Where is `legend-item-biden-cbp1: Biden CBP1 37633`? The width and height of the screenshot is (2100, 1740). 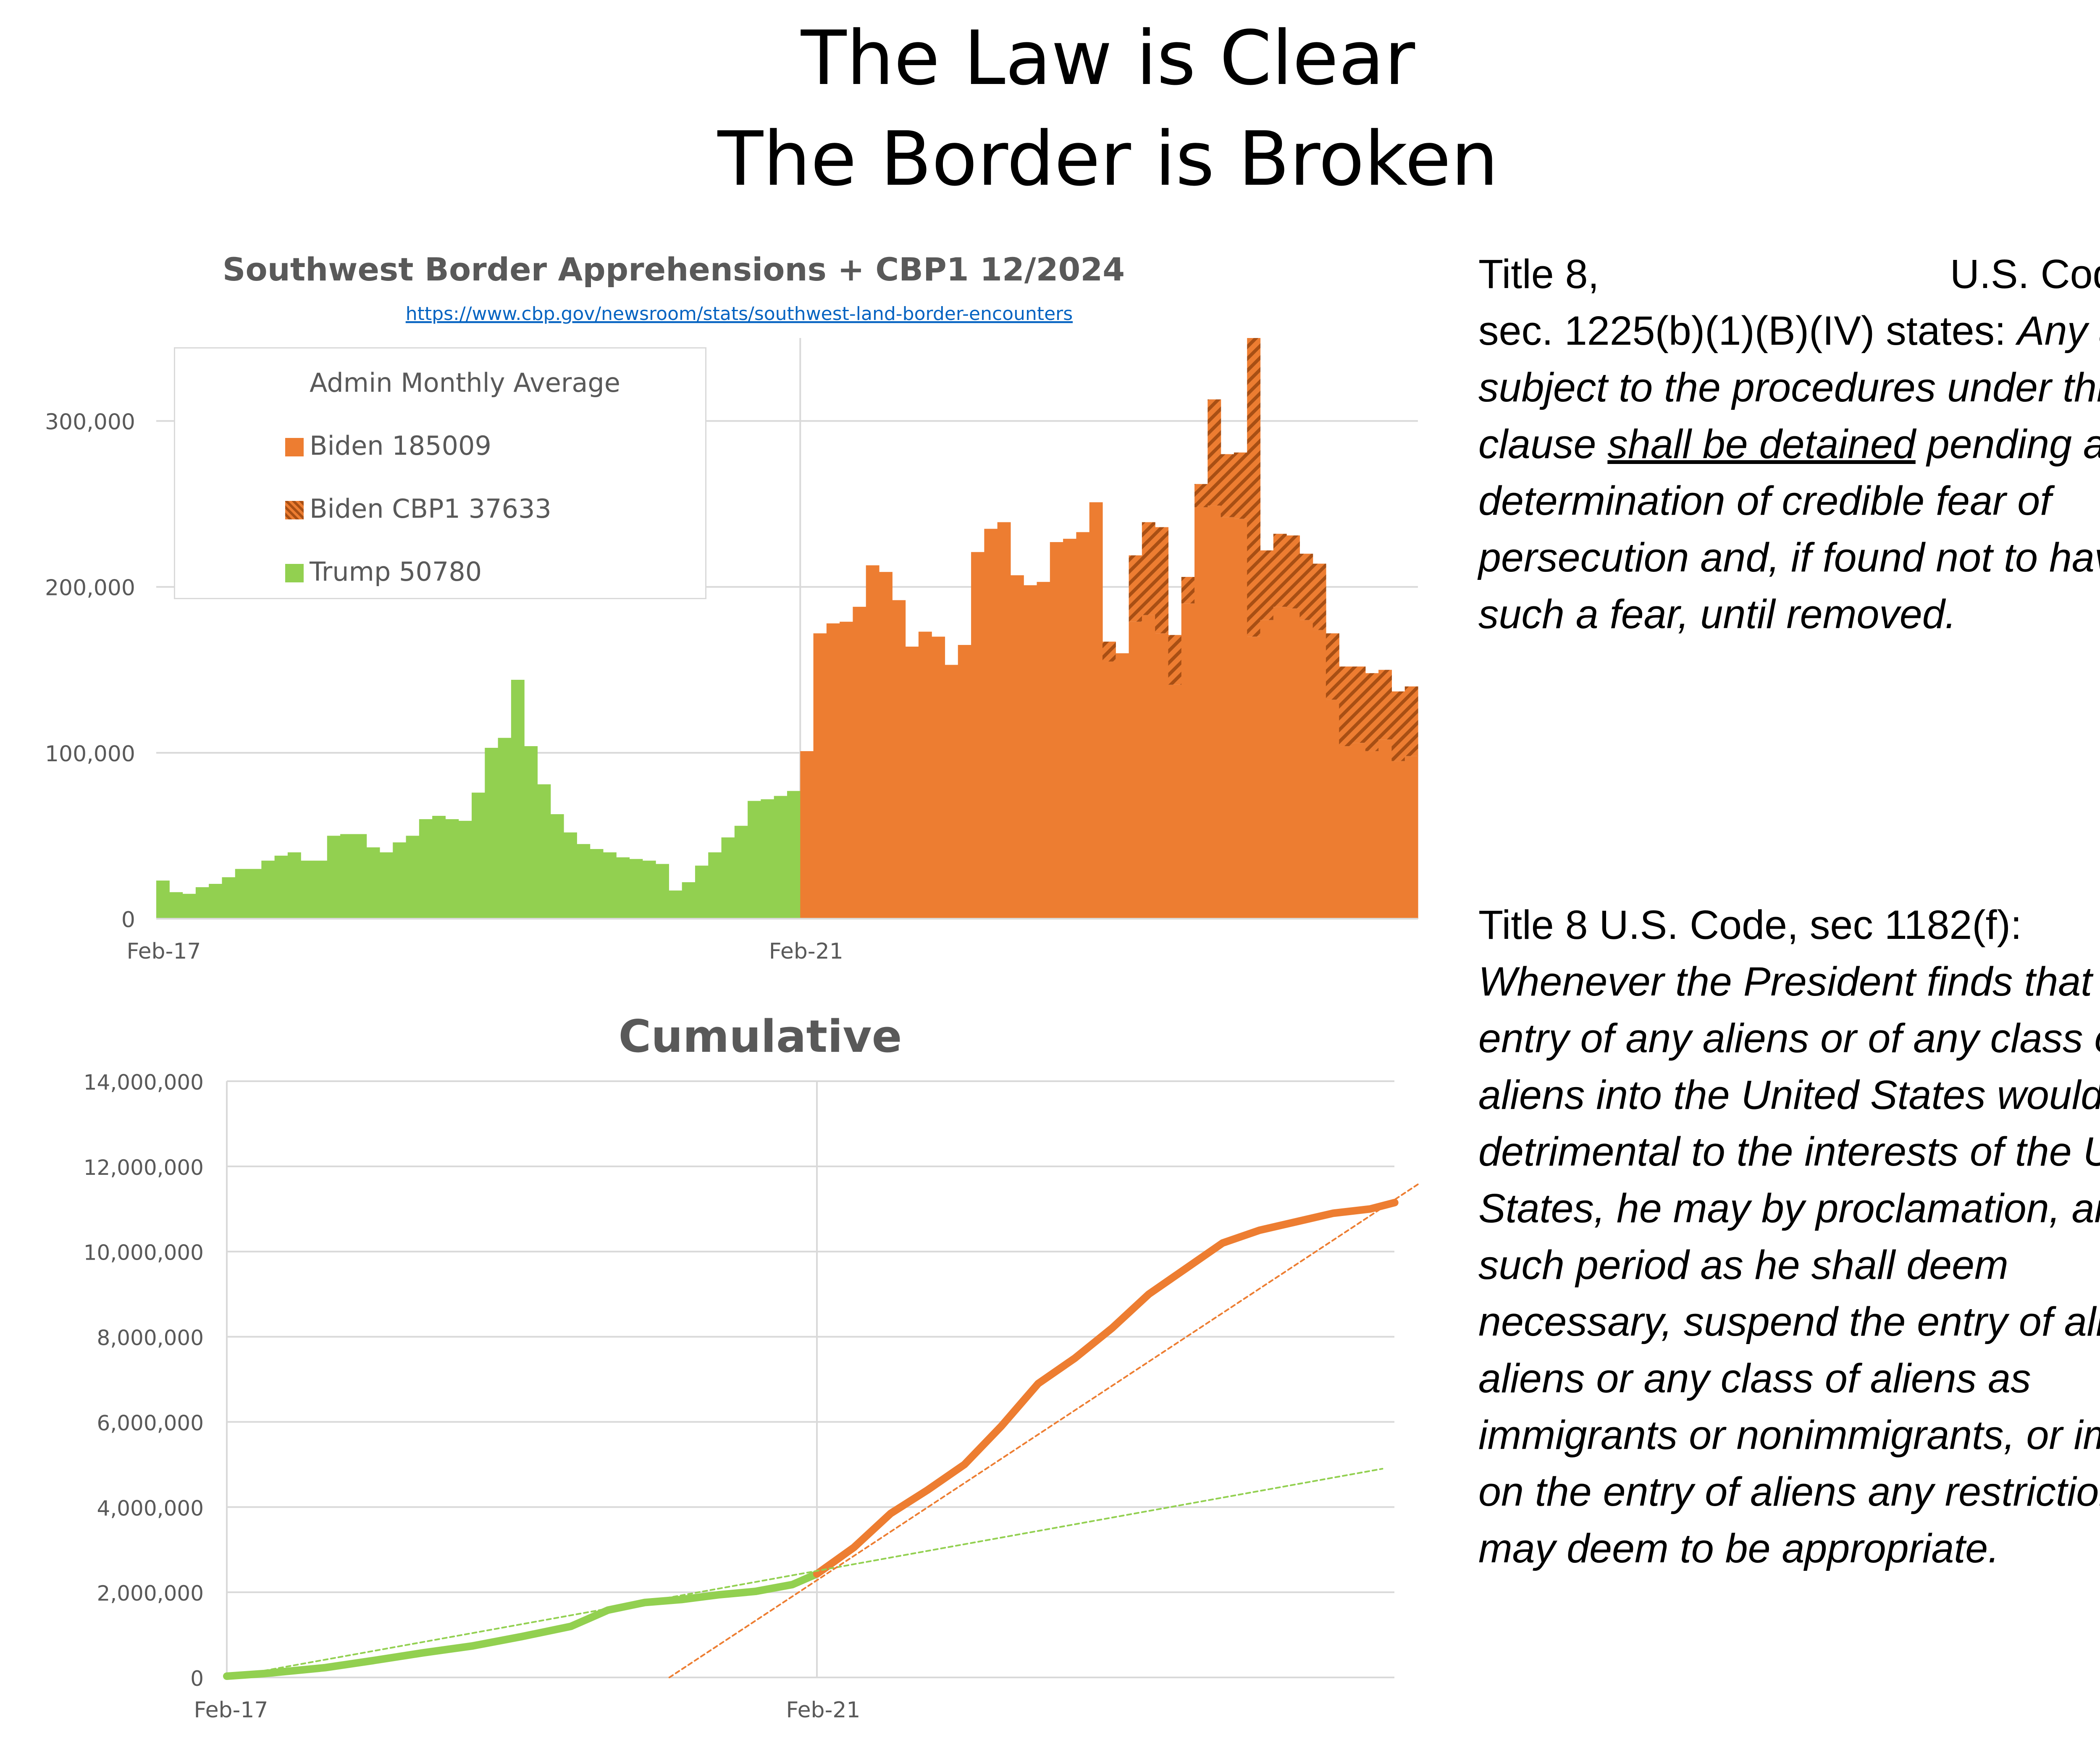
legend-item-biden-cbp1: Biden CBP1 37633 is located at coordinates (418, 508).